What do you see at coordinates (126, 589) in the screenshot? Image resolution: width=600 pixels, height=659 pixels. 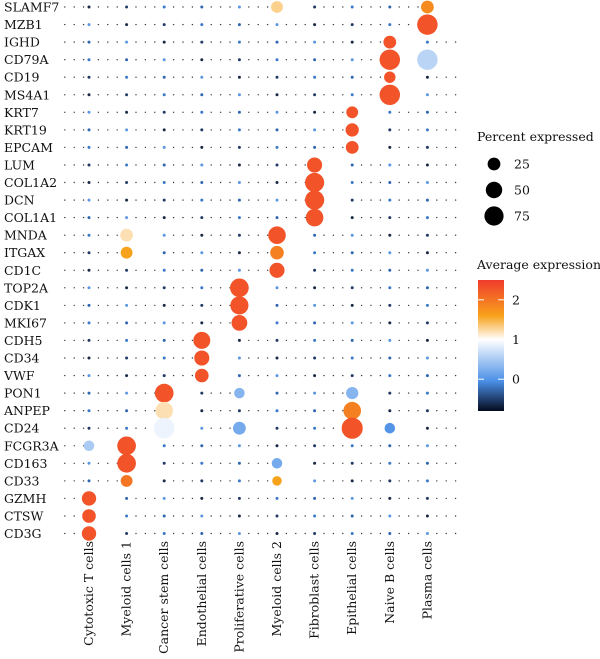 I see `cell-type-label: Myeloid cells 1` at bounding box center [126, 589].